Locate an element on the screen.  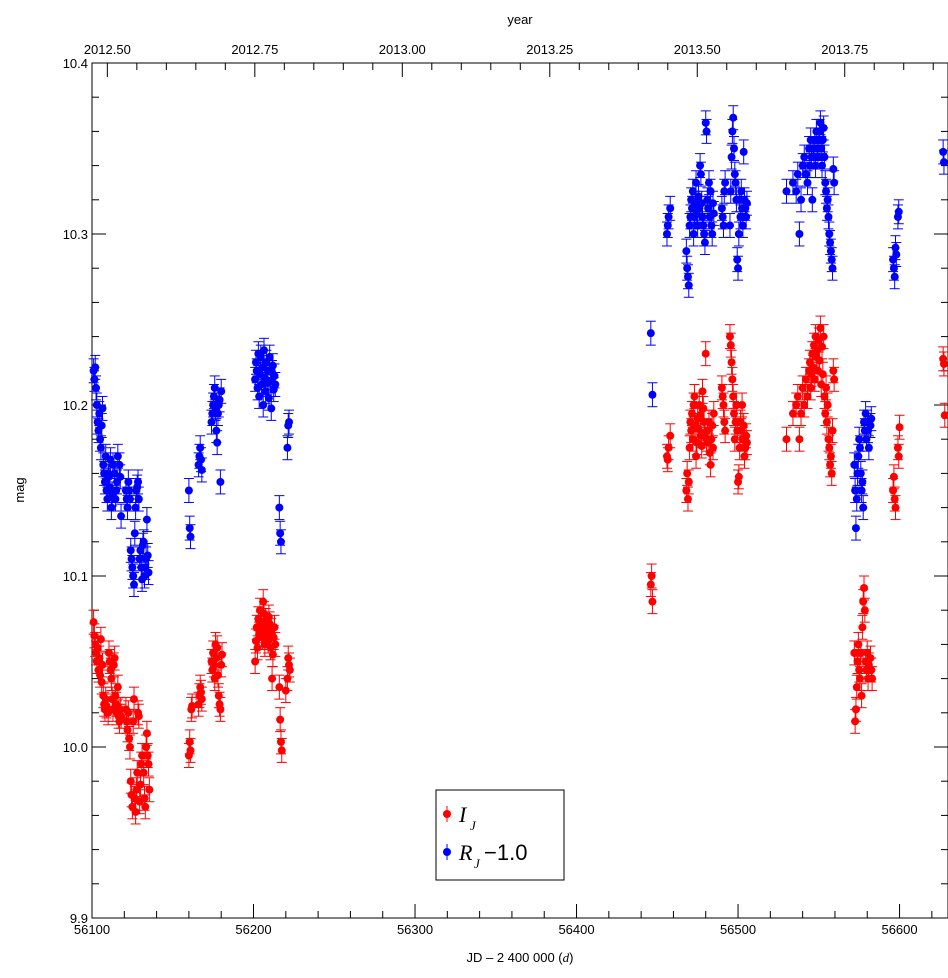
x-tick-label: 56500 is located at coordinates (738, 929).